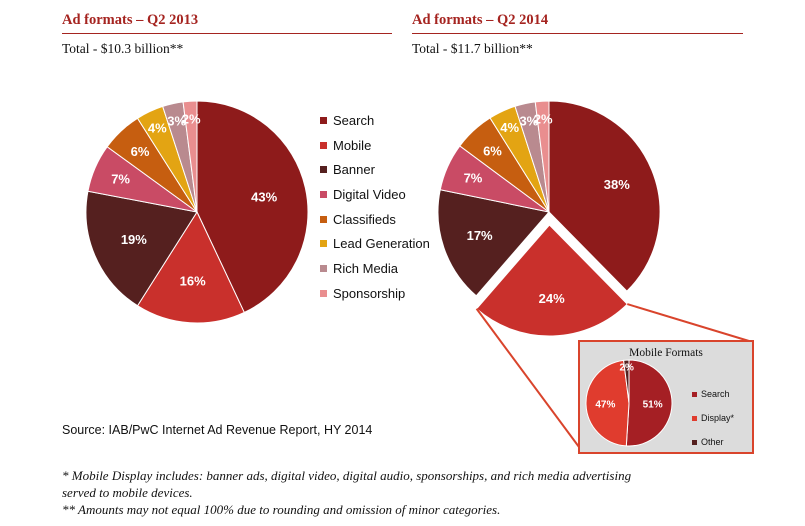 The height and width of the screenshot is (526, 805). Describe the element at coordinates (472, 48) in the screenshot. I see `right-chart-total: Total - $11.7 billion**` at that location.